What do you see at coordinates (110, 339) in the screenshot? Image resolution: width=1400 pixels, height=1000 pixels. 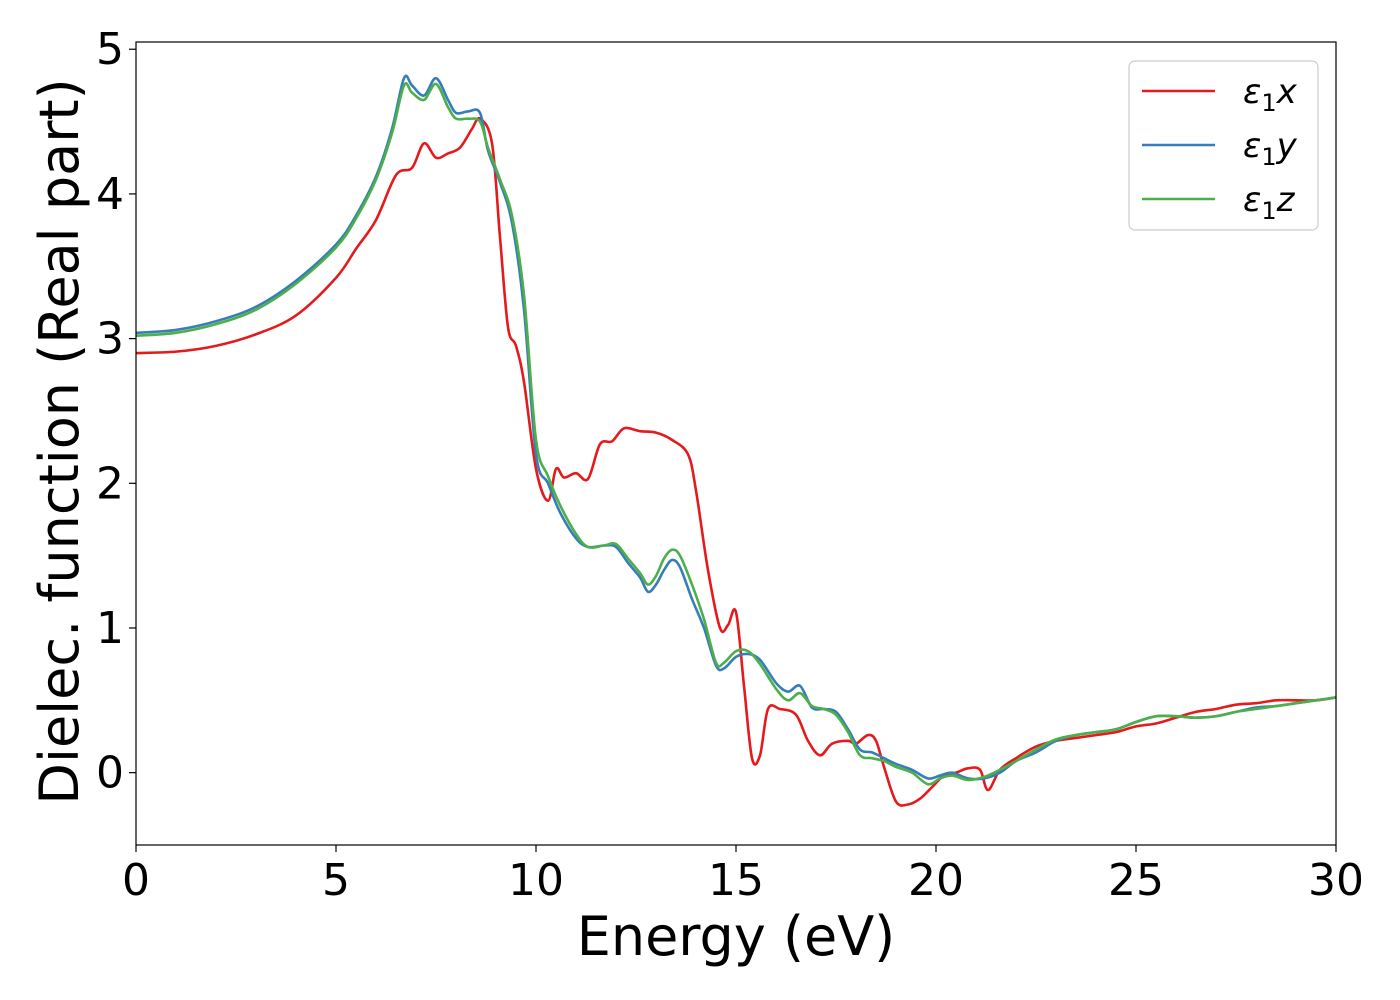 I see `y-tick-label: 3` at bounding box center [110, 339].